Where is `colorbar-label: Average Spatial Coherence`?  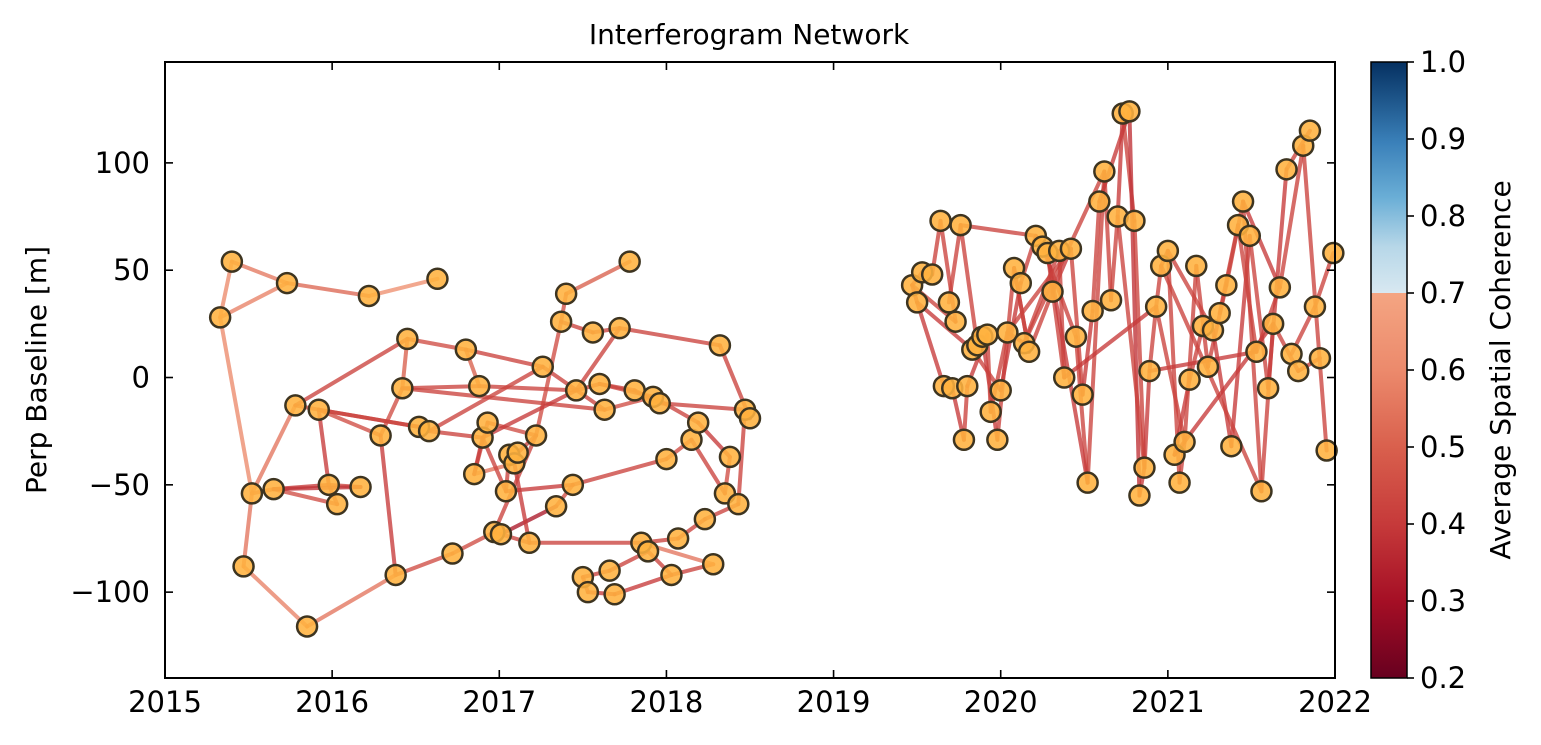
colorbar-label: Average Spatial Coherence is located at coordinates (1500, 369).